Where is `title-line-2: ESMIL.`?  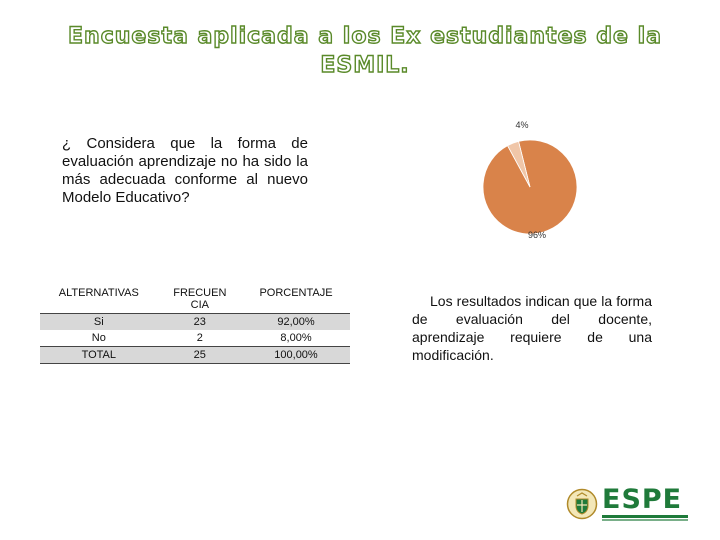 title-line-2: ESMIL. is located at coordinates (365, 65).